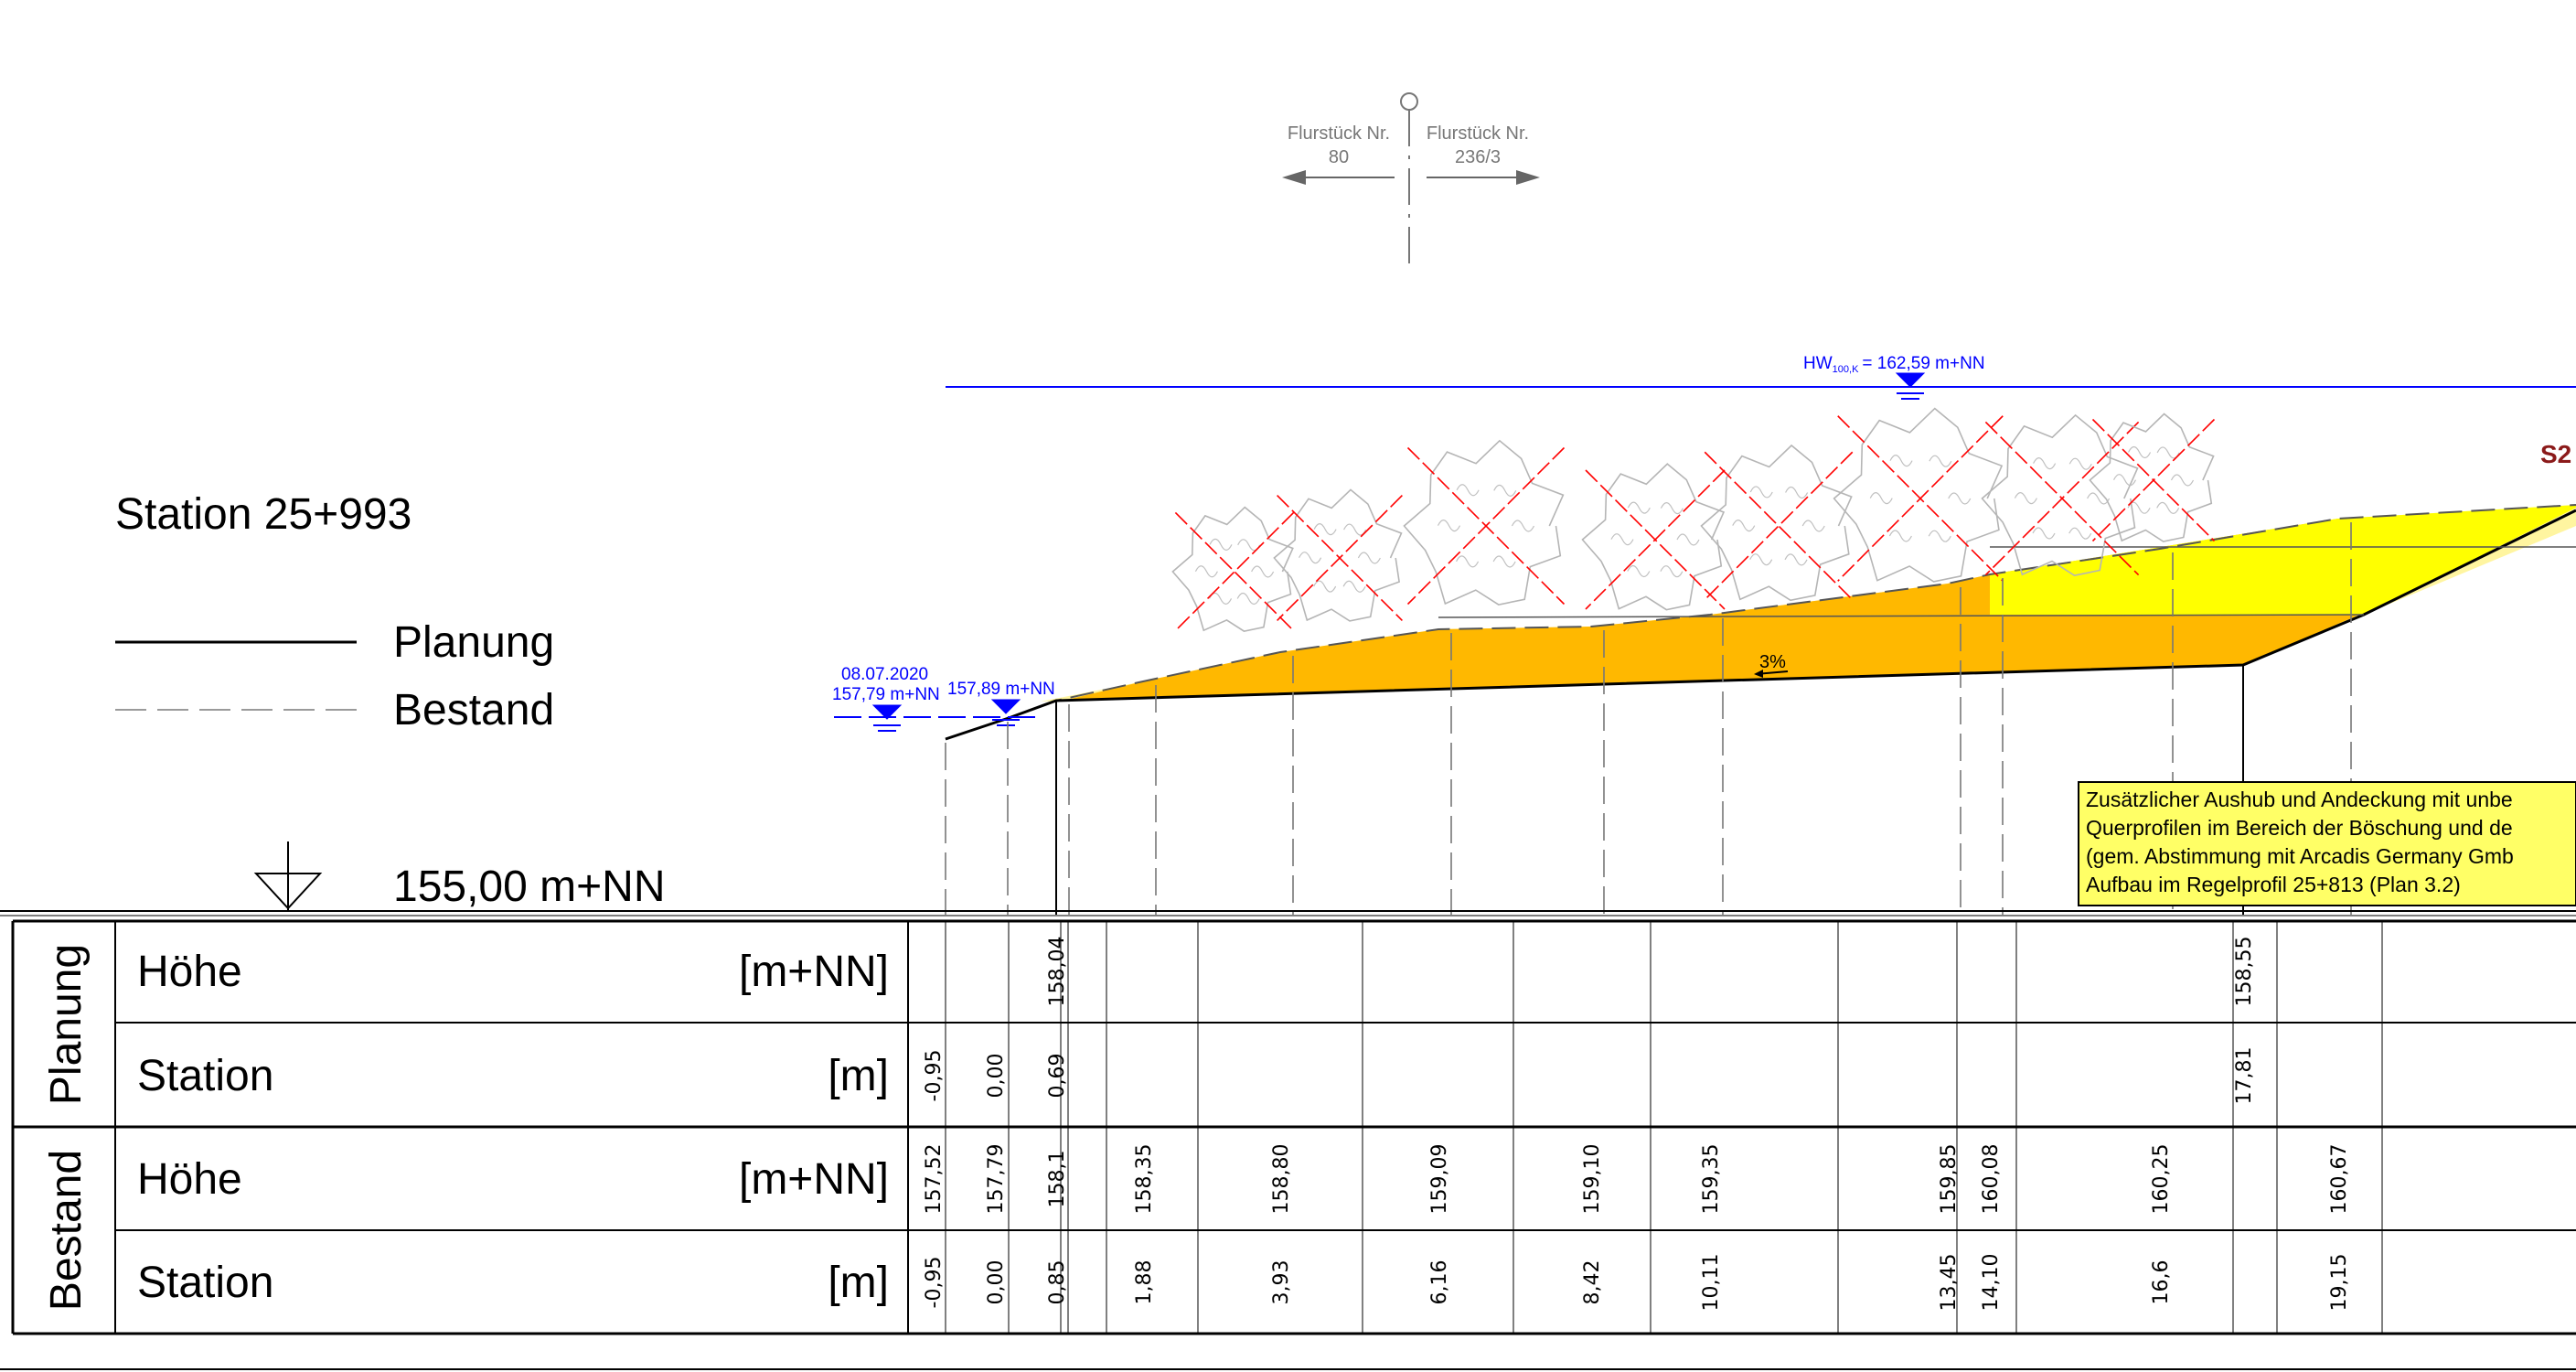 This screenshot has width=2576, height=1372. Describe the element at coordinates (1592, 1179) in the screenshot. I see `cell-bestand-hoehe: 159,10` at that location.